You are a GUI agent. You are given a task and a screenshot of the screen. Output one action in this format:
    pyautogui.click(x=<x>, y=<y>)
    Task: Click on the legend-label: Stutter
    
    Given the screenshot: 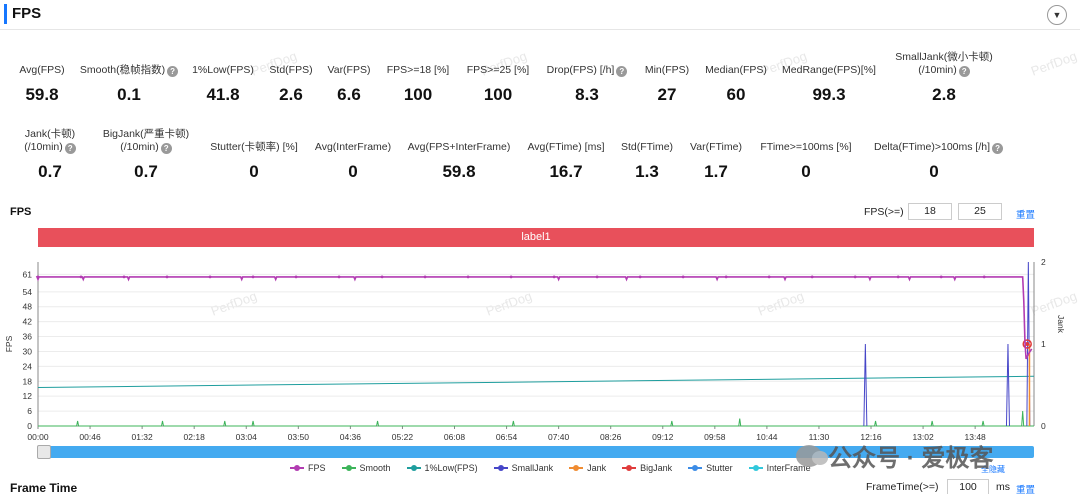 What is the action you would take?
    pyautogui.click(x=719, y=468)
    